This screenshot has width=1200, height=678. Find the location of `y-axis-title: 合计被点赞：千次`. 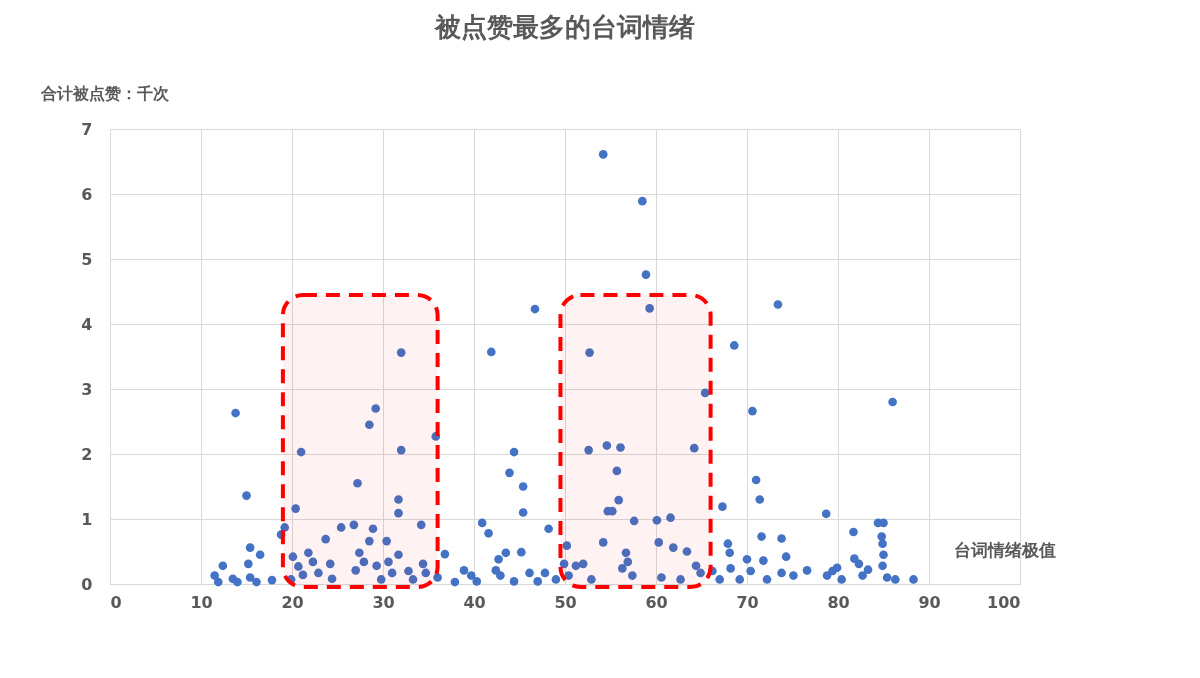

y-axis-title: 合计被点赞：千次 is located at coordinates (104, 93).